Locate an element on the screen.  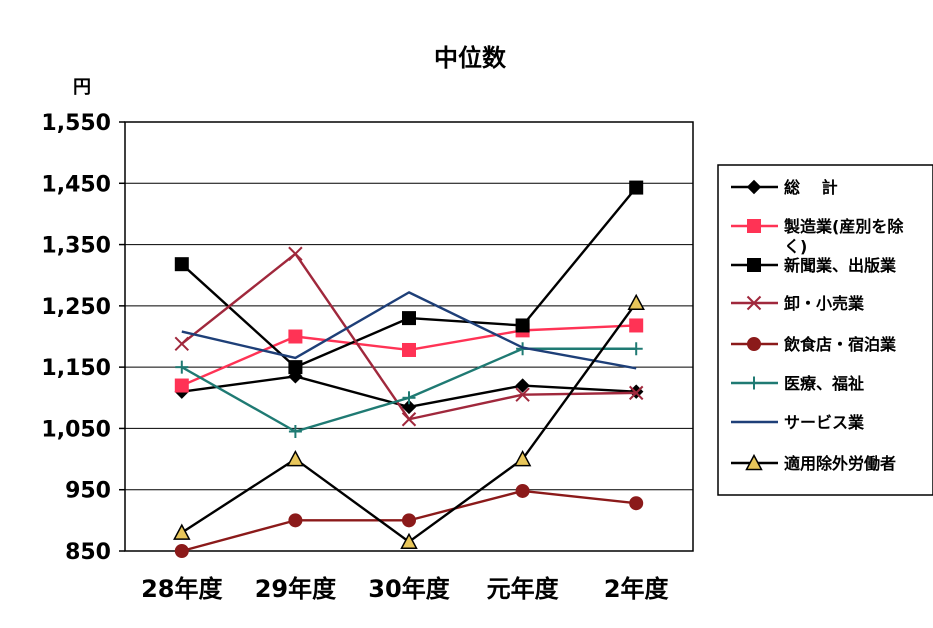
legend-label: 医療、福祉 is located at coordinates (824, 383).